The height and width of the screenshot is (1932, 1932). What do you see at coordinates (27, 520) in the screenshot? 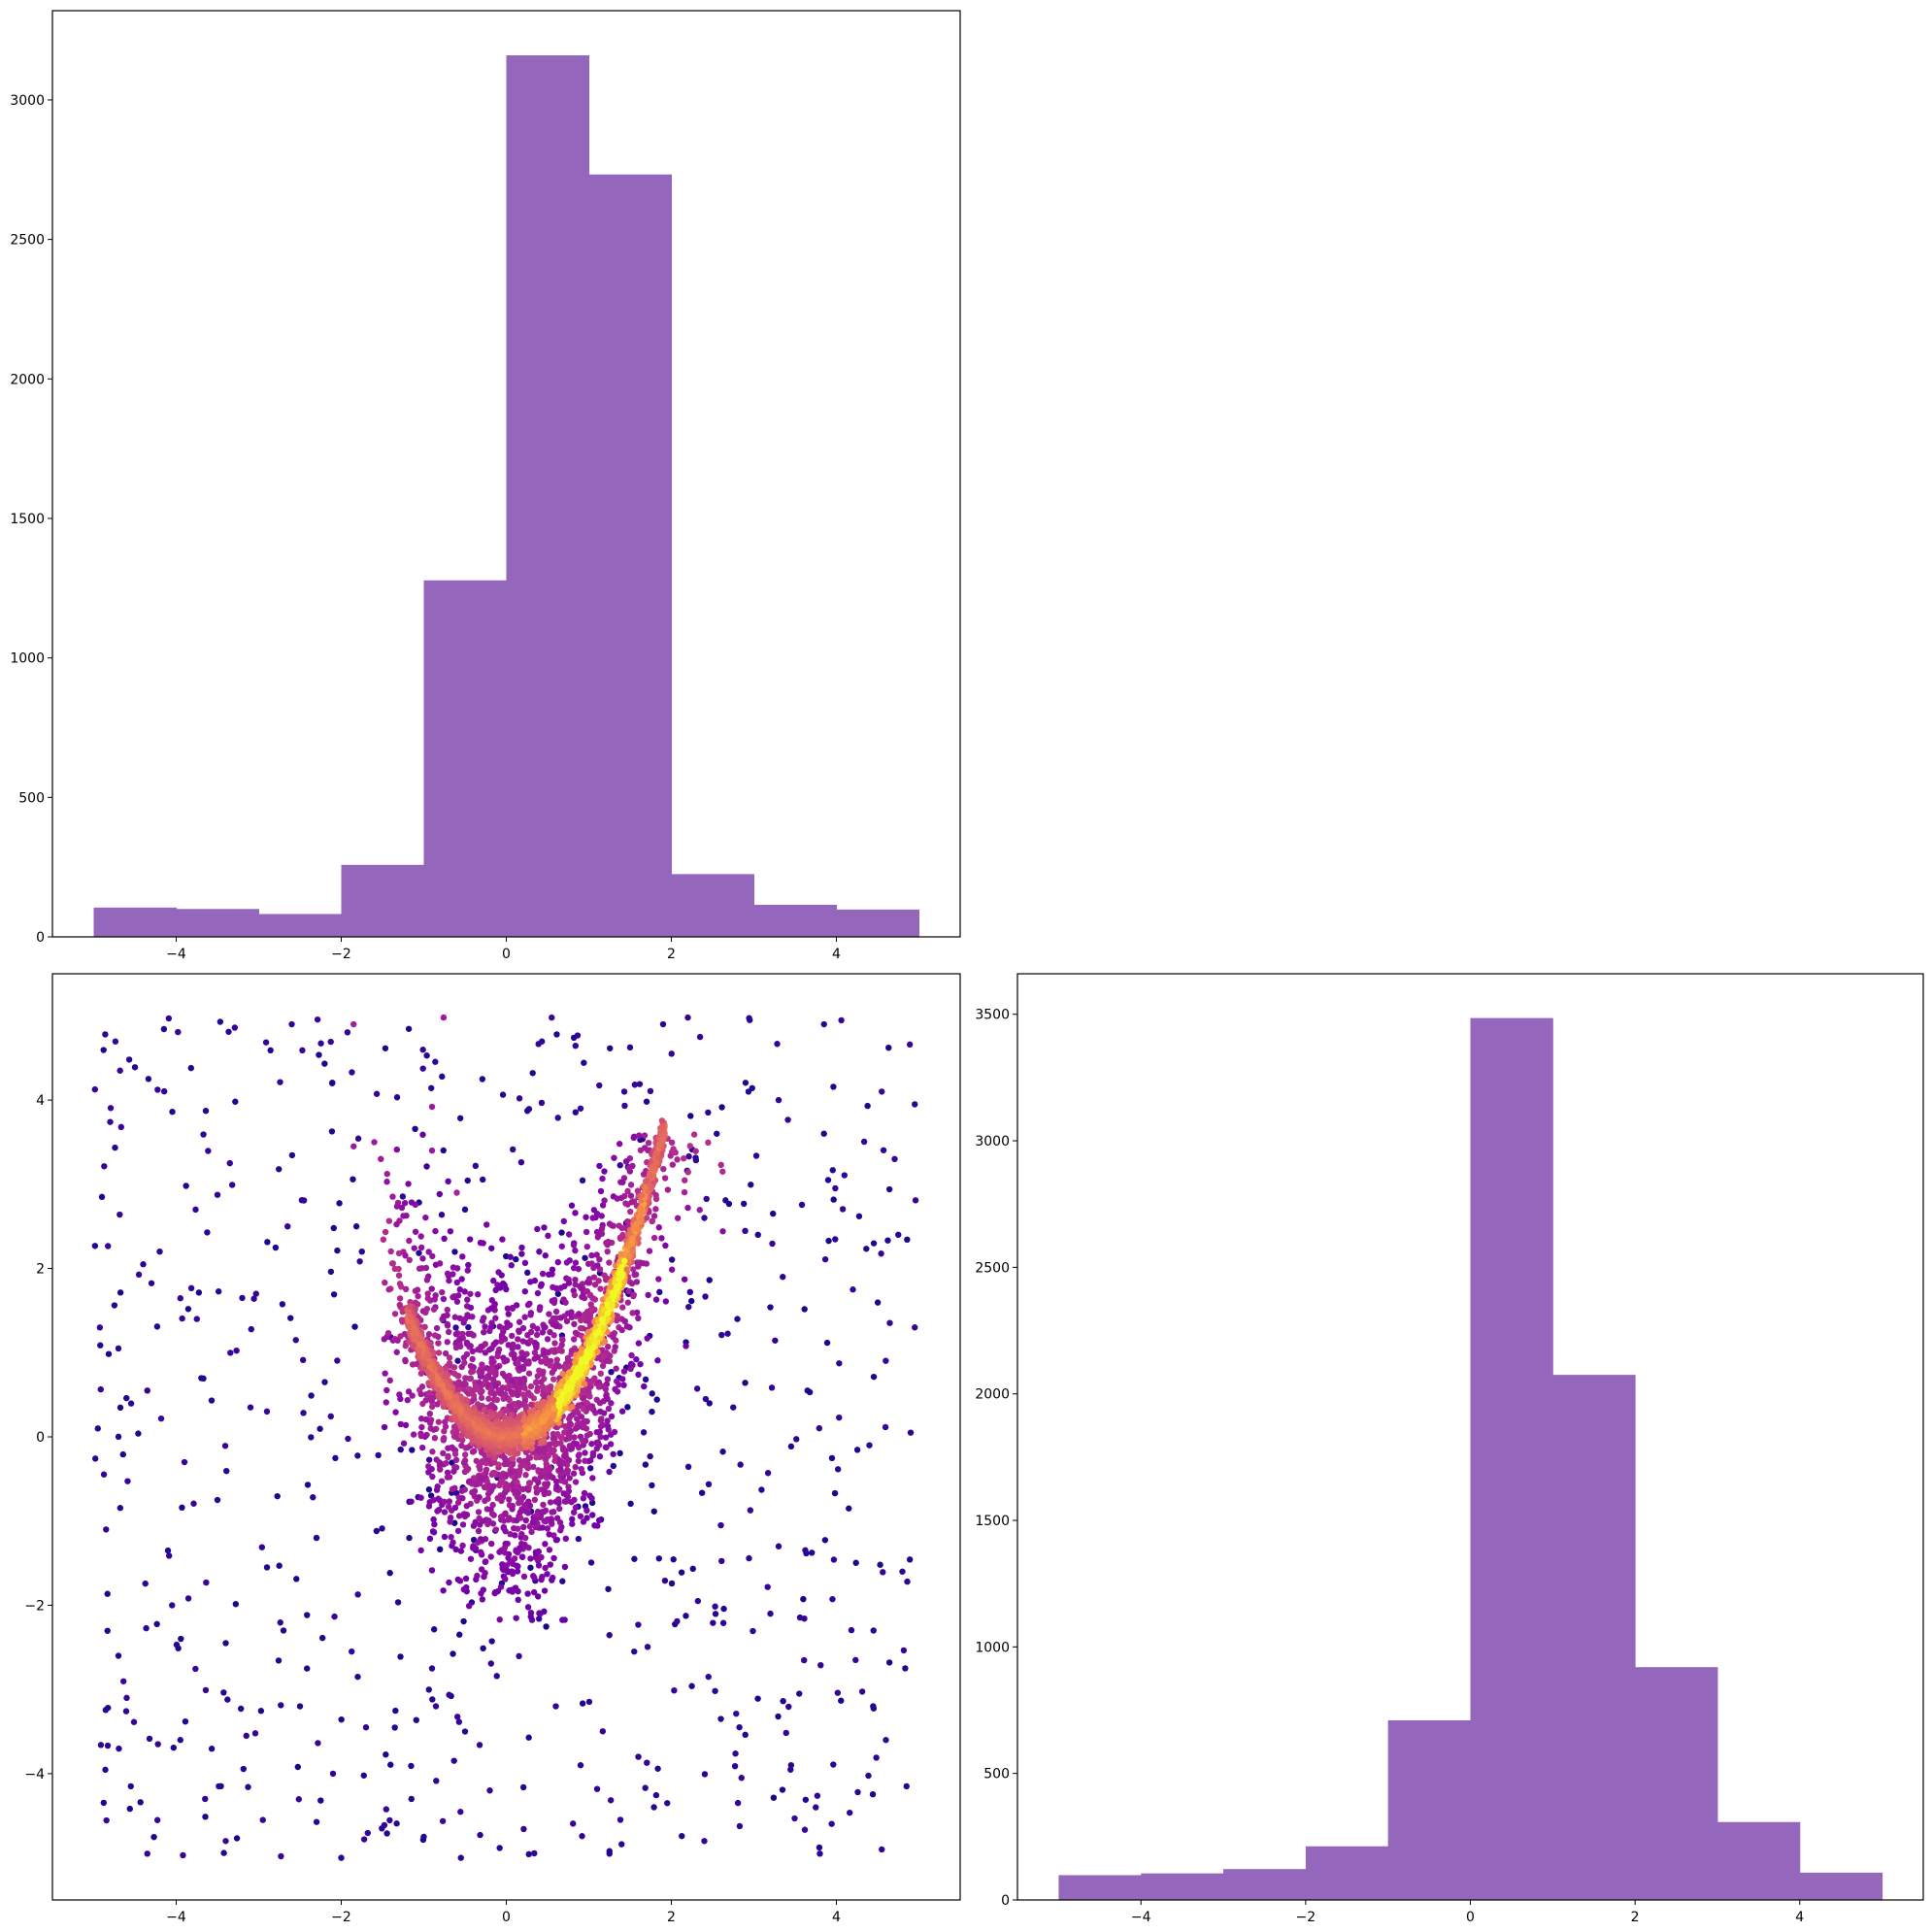
I see `y-tick-label: 1500` at bounding box center [27, 520].